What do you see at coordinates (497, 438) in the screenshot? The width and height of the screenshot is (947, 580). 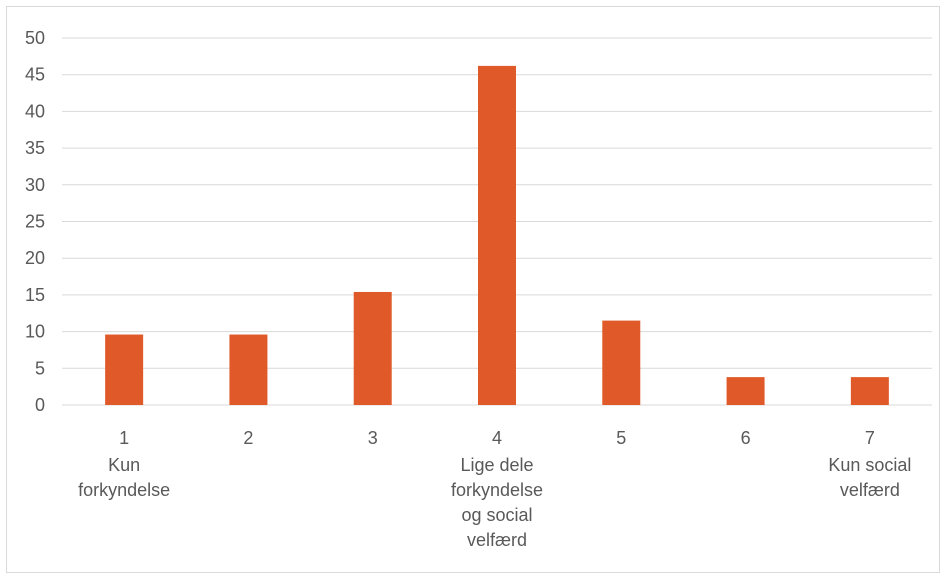 I see `x-tick-label: 4` at bounding box center [497, 438].